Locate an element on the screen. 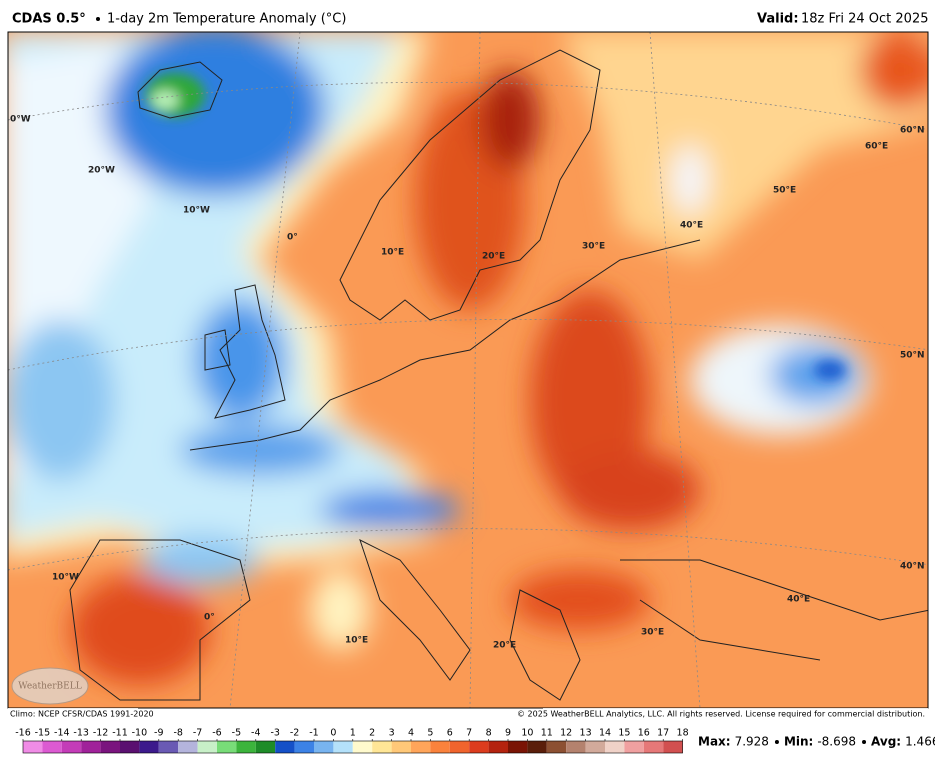  colorbar-tick-label: 1 is located at coordinates (353, 733).